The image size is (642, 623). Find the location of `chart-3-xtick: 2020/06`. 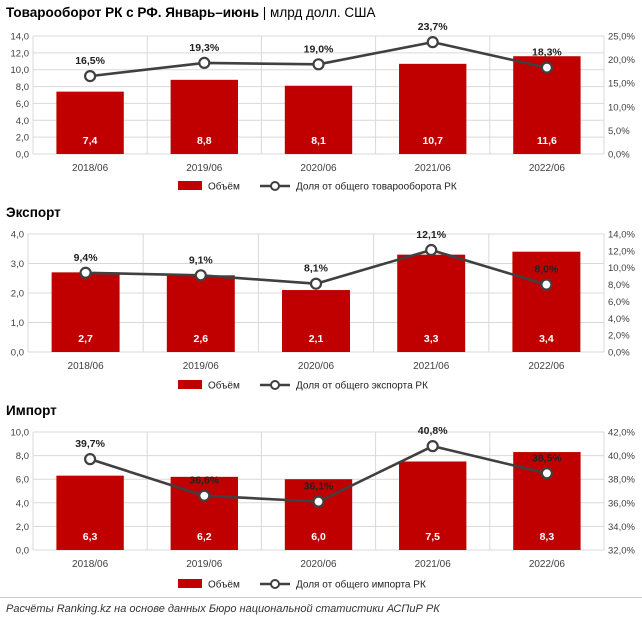

chart-3-xtick: 2020/06 is located at coordinates (318, 564).